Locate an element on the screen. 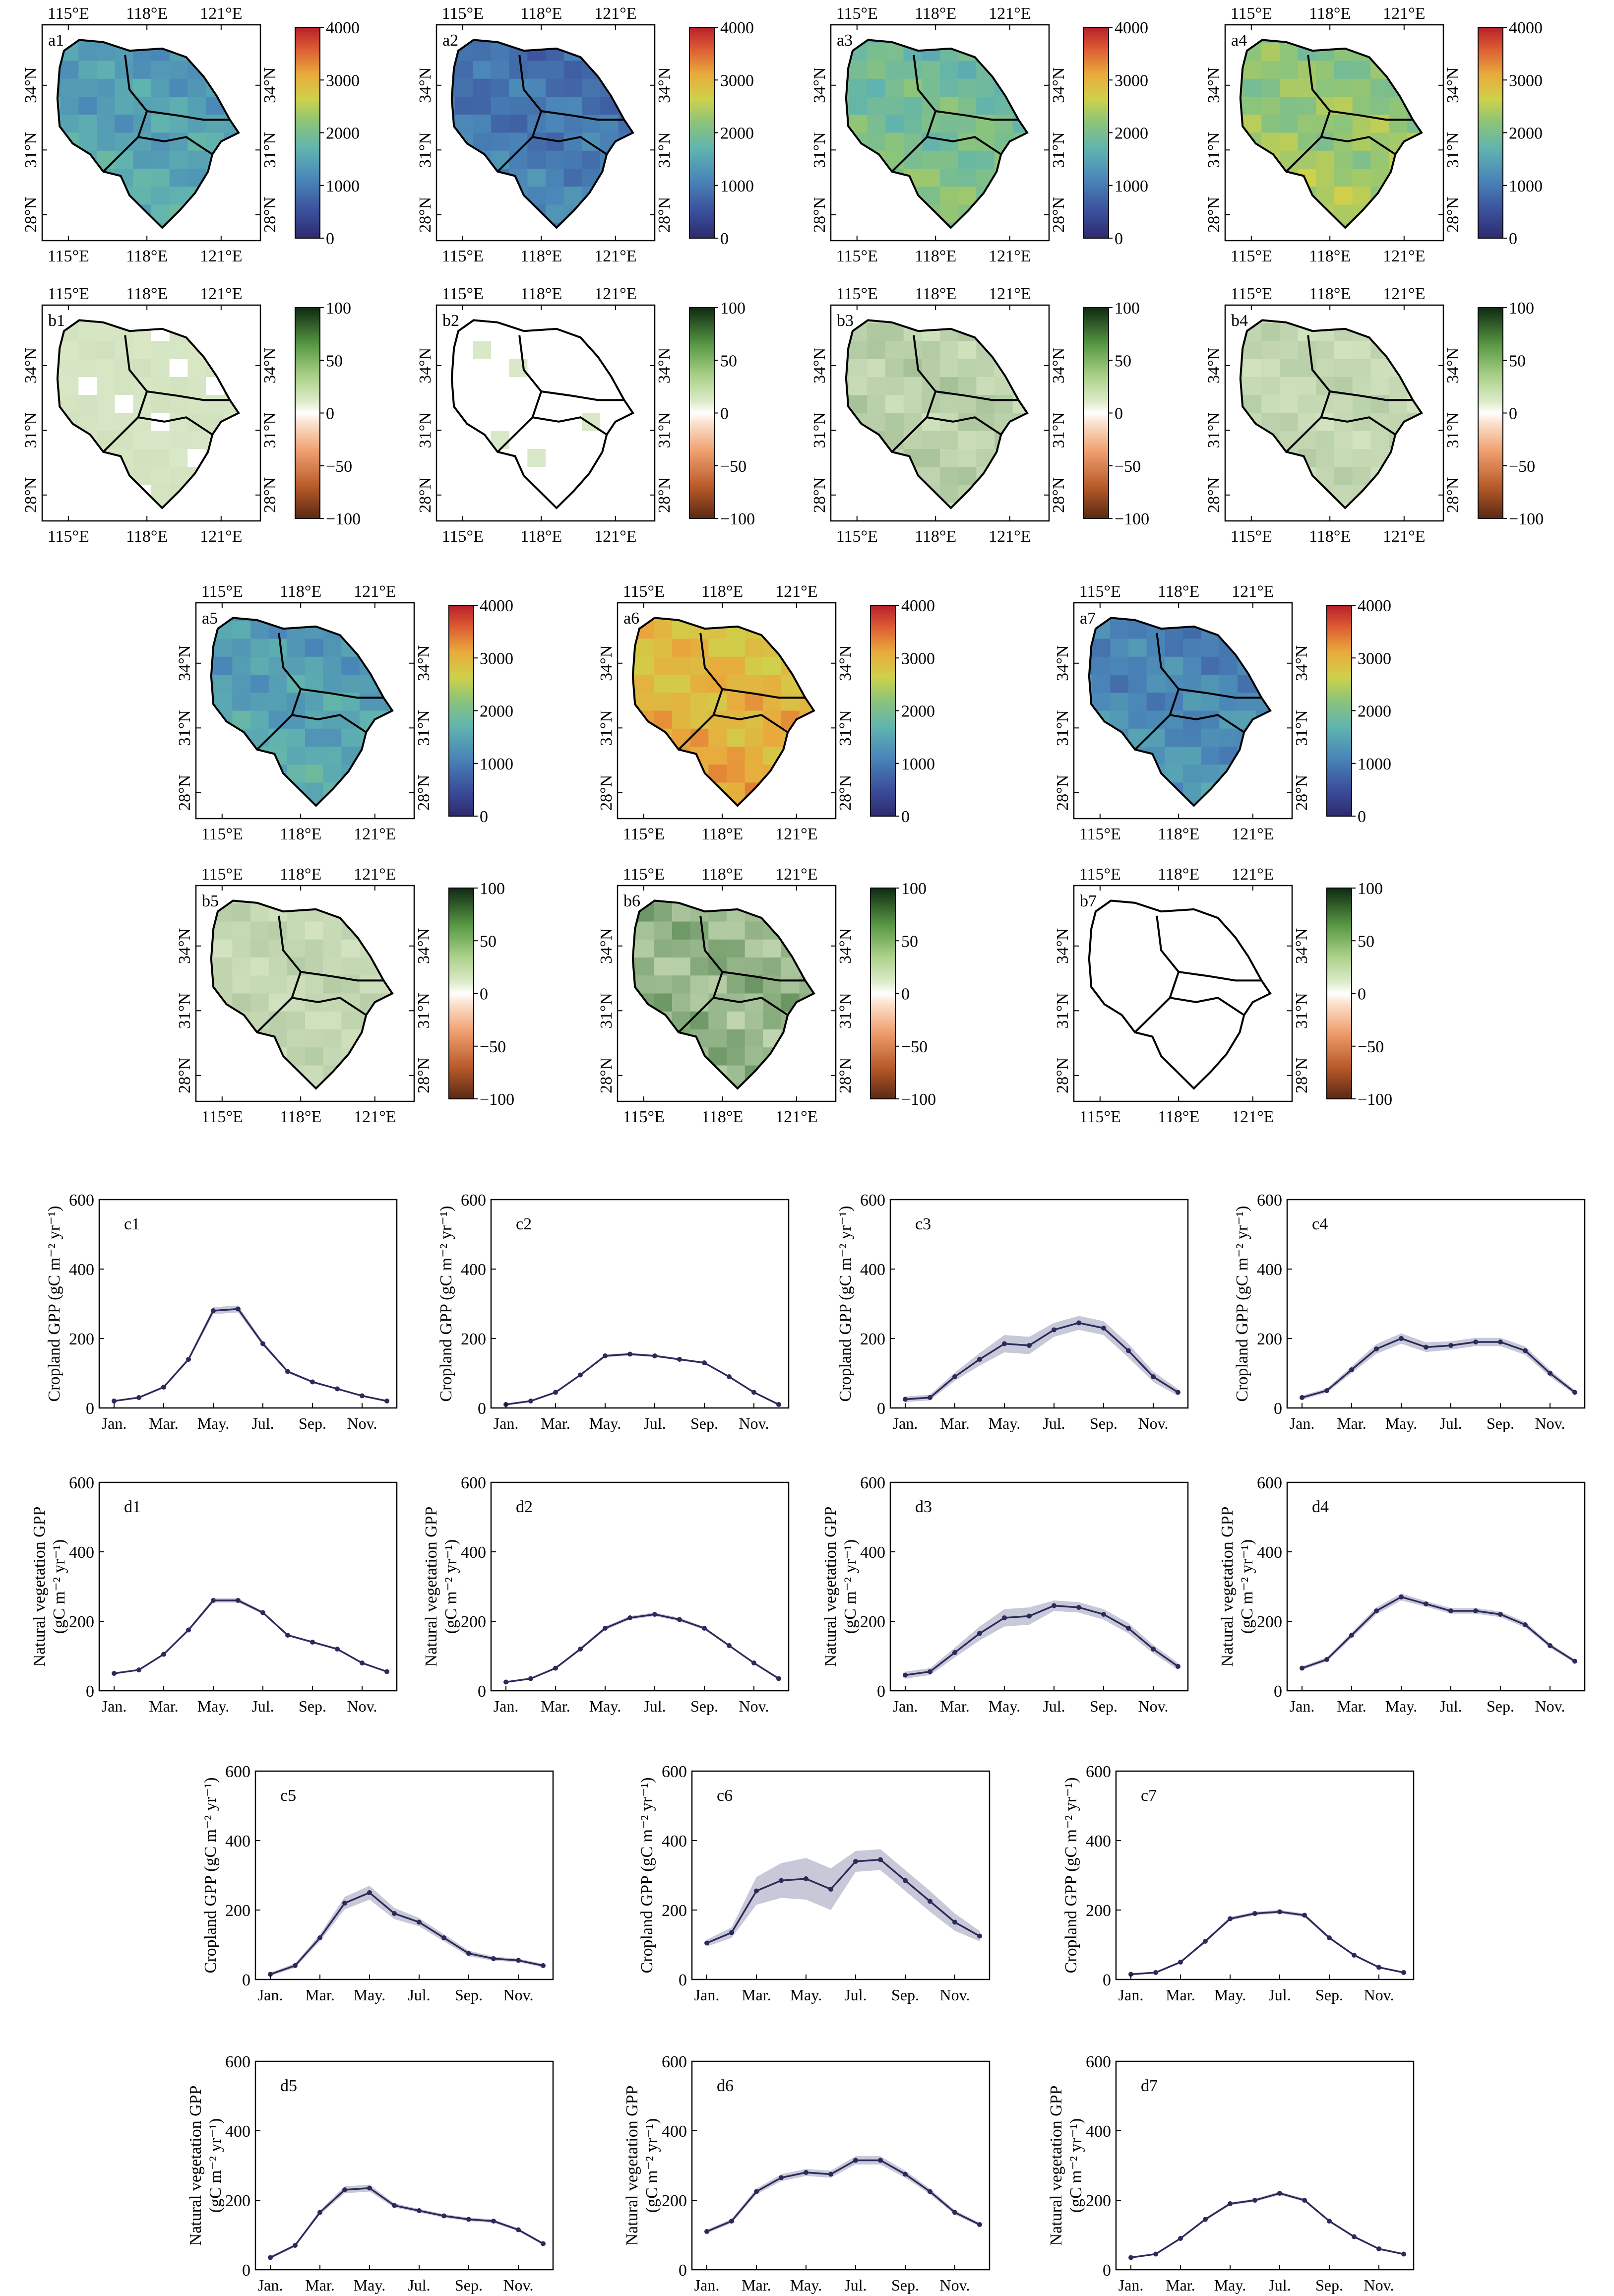  y-axis-label-line1: Natural vegetation GPP is located at coordinates (830, 1587).